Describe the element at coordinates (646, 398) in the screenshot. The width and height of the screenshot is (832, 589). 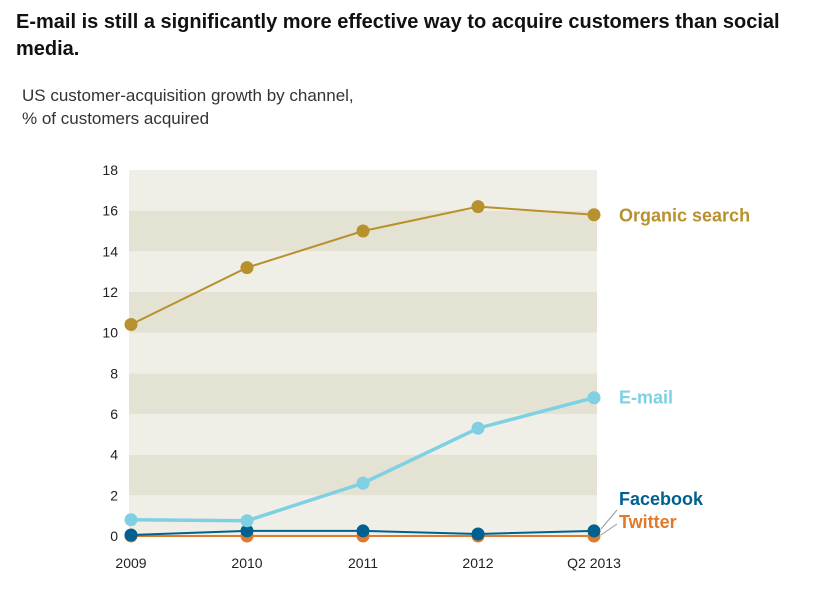
I see `series-label: E-mail` at that location.